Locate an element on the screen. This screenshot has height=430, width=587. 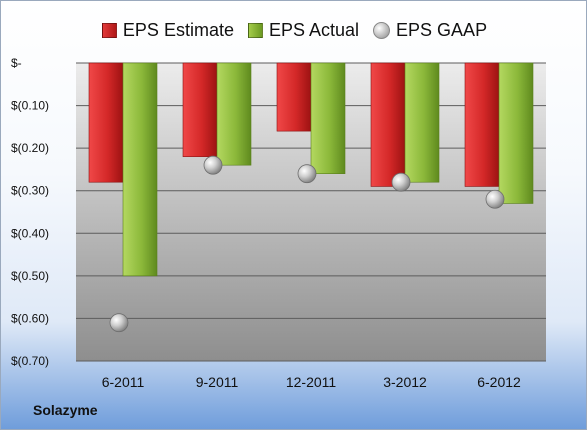
legend-marker-eps-gaap is located at coordinates (382, 30).